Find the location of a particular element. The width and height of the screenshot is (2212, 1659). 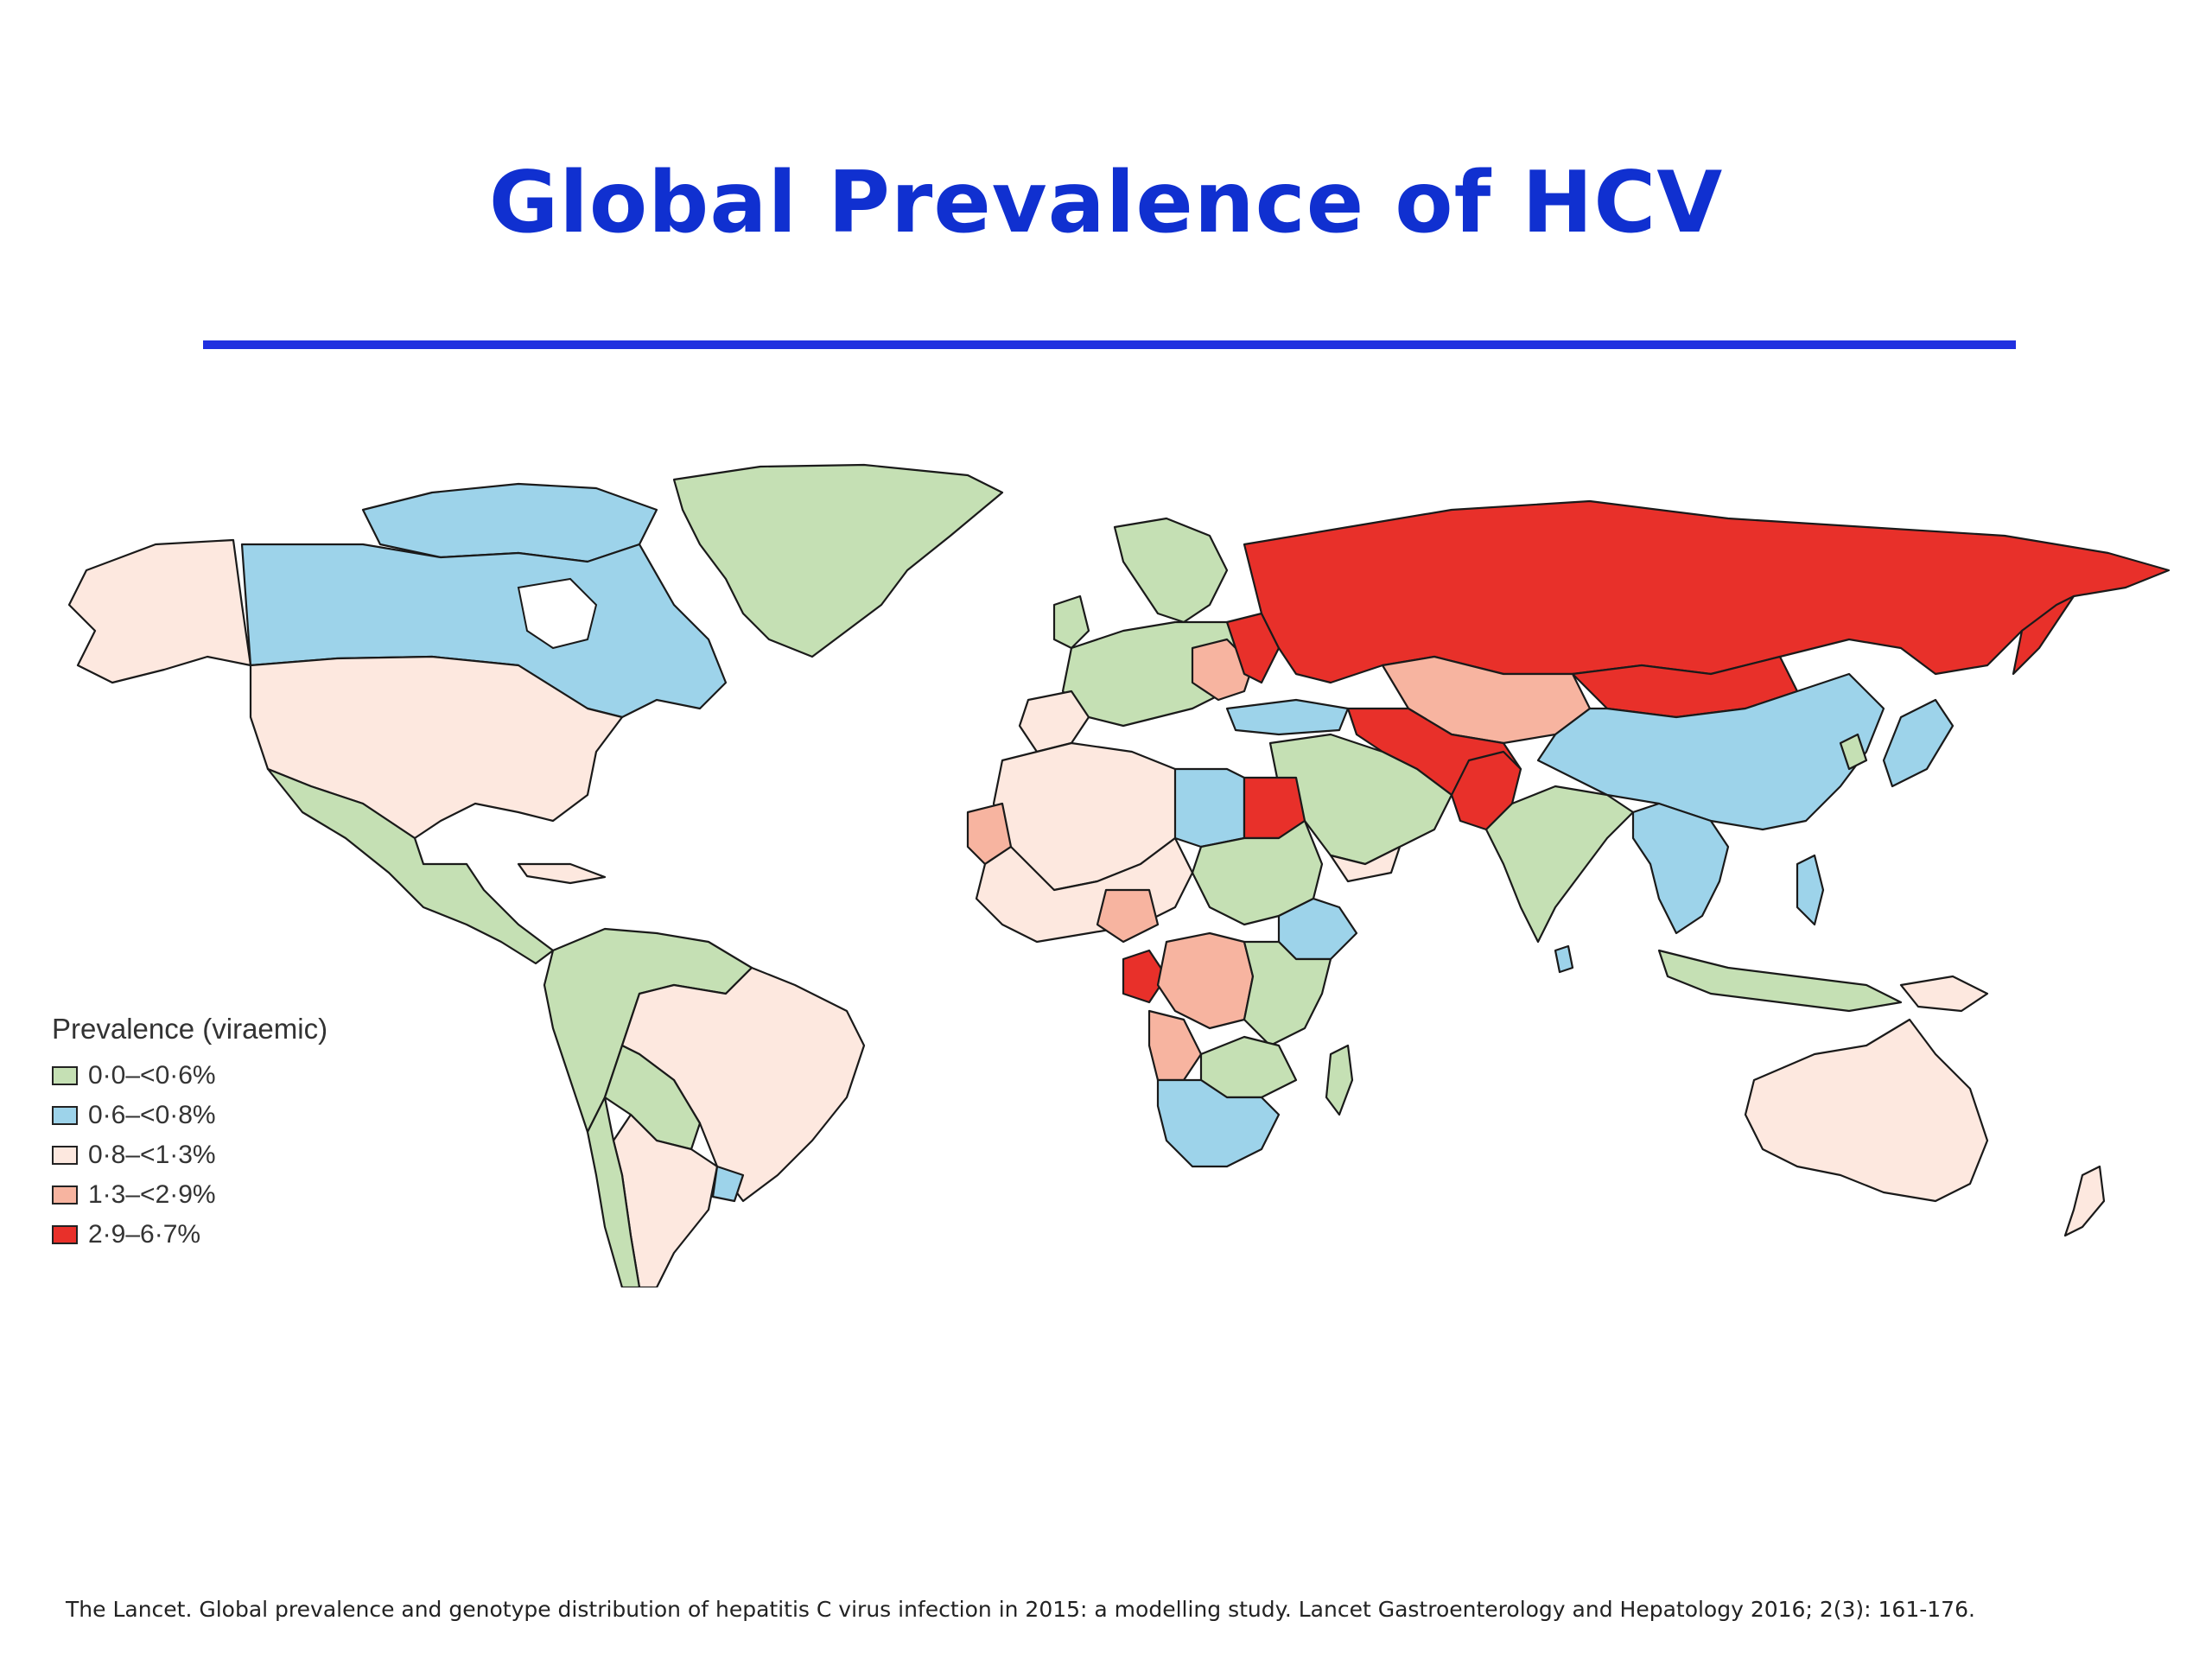

legend-label: 0·8–<1·3% is located at coordinates (152, 1155).